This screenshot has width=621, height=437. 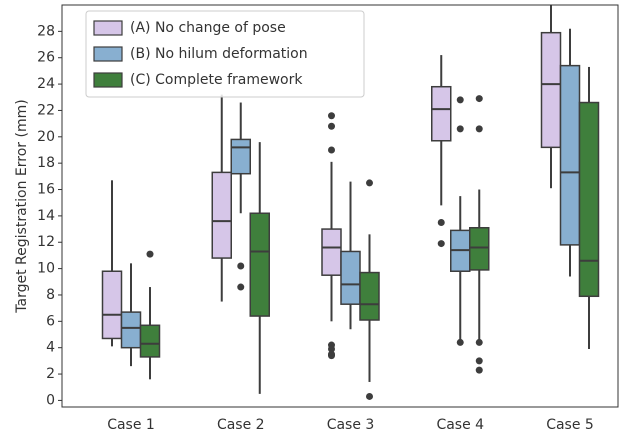 What do you see at coordinates (216, 80) in the screenshot?
I see `legend-label: (C) Complete framework` at bounding box center [216, 80].